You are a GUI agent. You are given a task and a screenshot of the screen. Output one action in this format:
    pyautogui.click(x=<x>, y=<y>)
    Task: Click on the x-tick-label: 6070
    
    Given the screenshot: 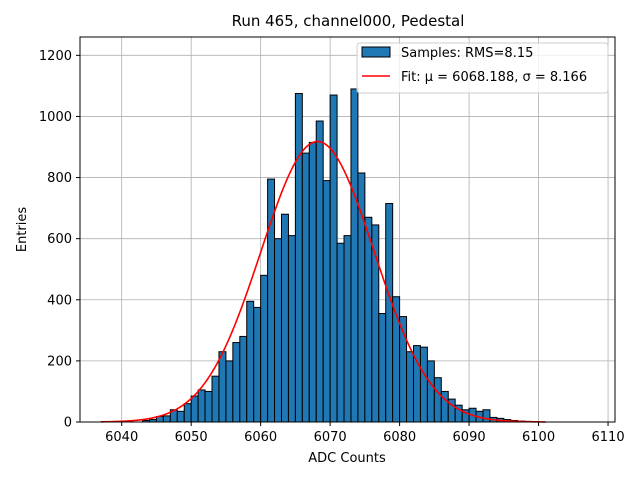 What is the action you would take?
    pyautogui.click(x=330, y=437)
    